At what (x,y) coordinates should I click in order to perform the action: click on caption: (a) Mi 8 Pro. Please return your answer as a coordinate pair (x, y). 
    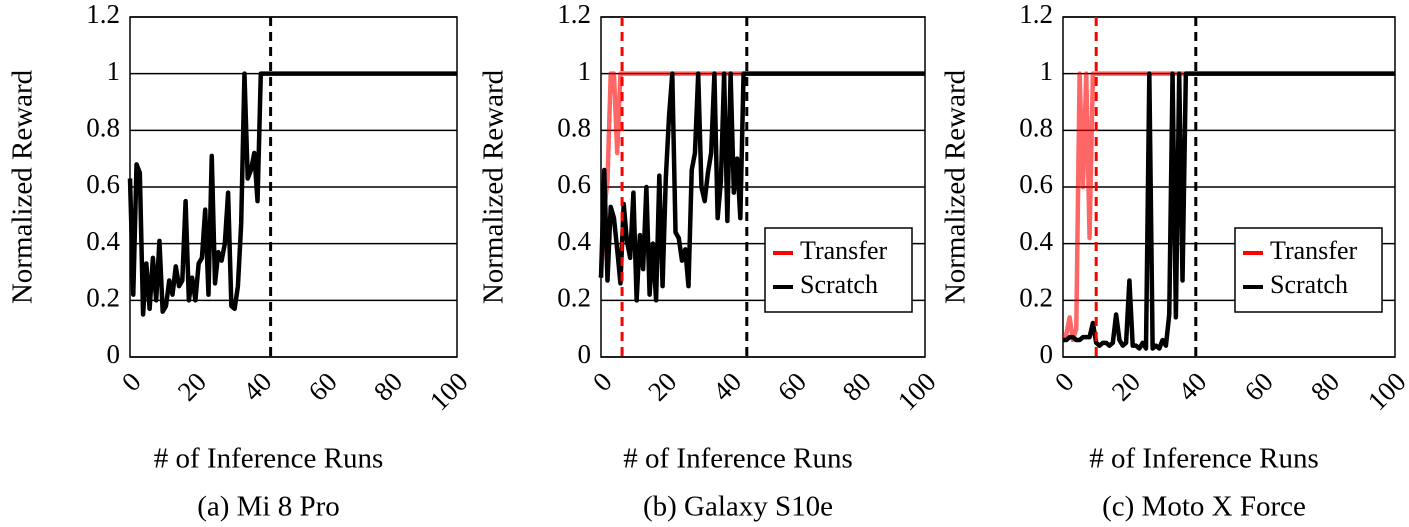
    Looking at the image, I should click on (268, 507).